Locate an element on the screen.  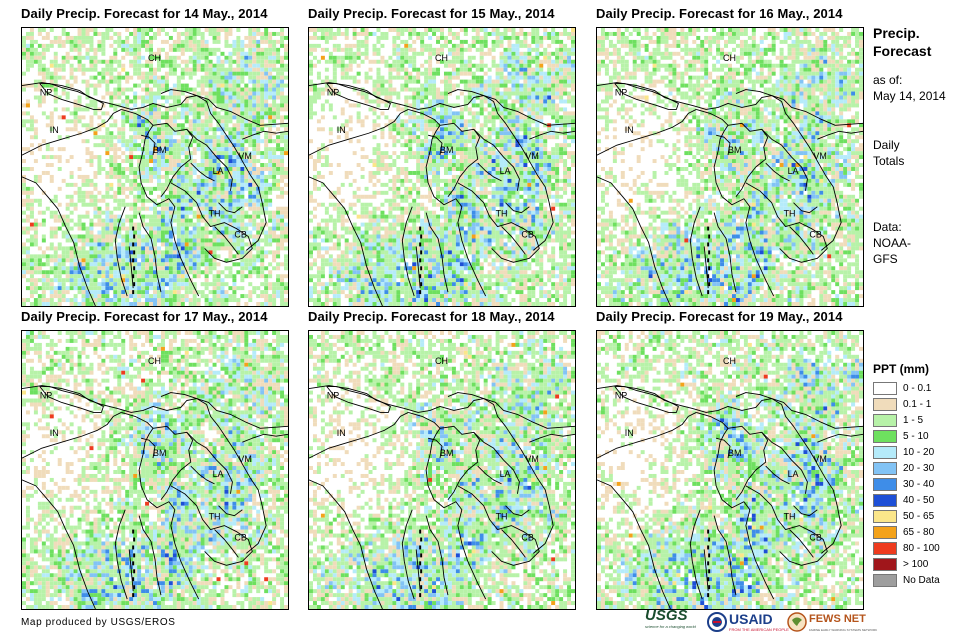
panel-title: Daily Precip. Forecast for 15 May., 2014 is located at coordinates (431, 13).